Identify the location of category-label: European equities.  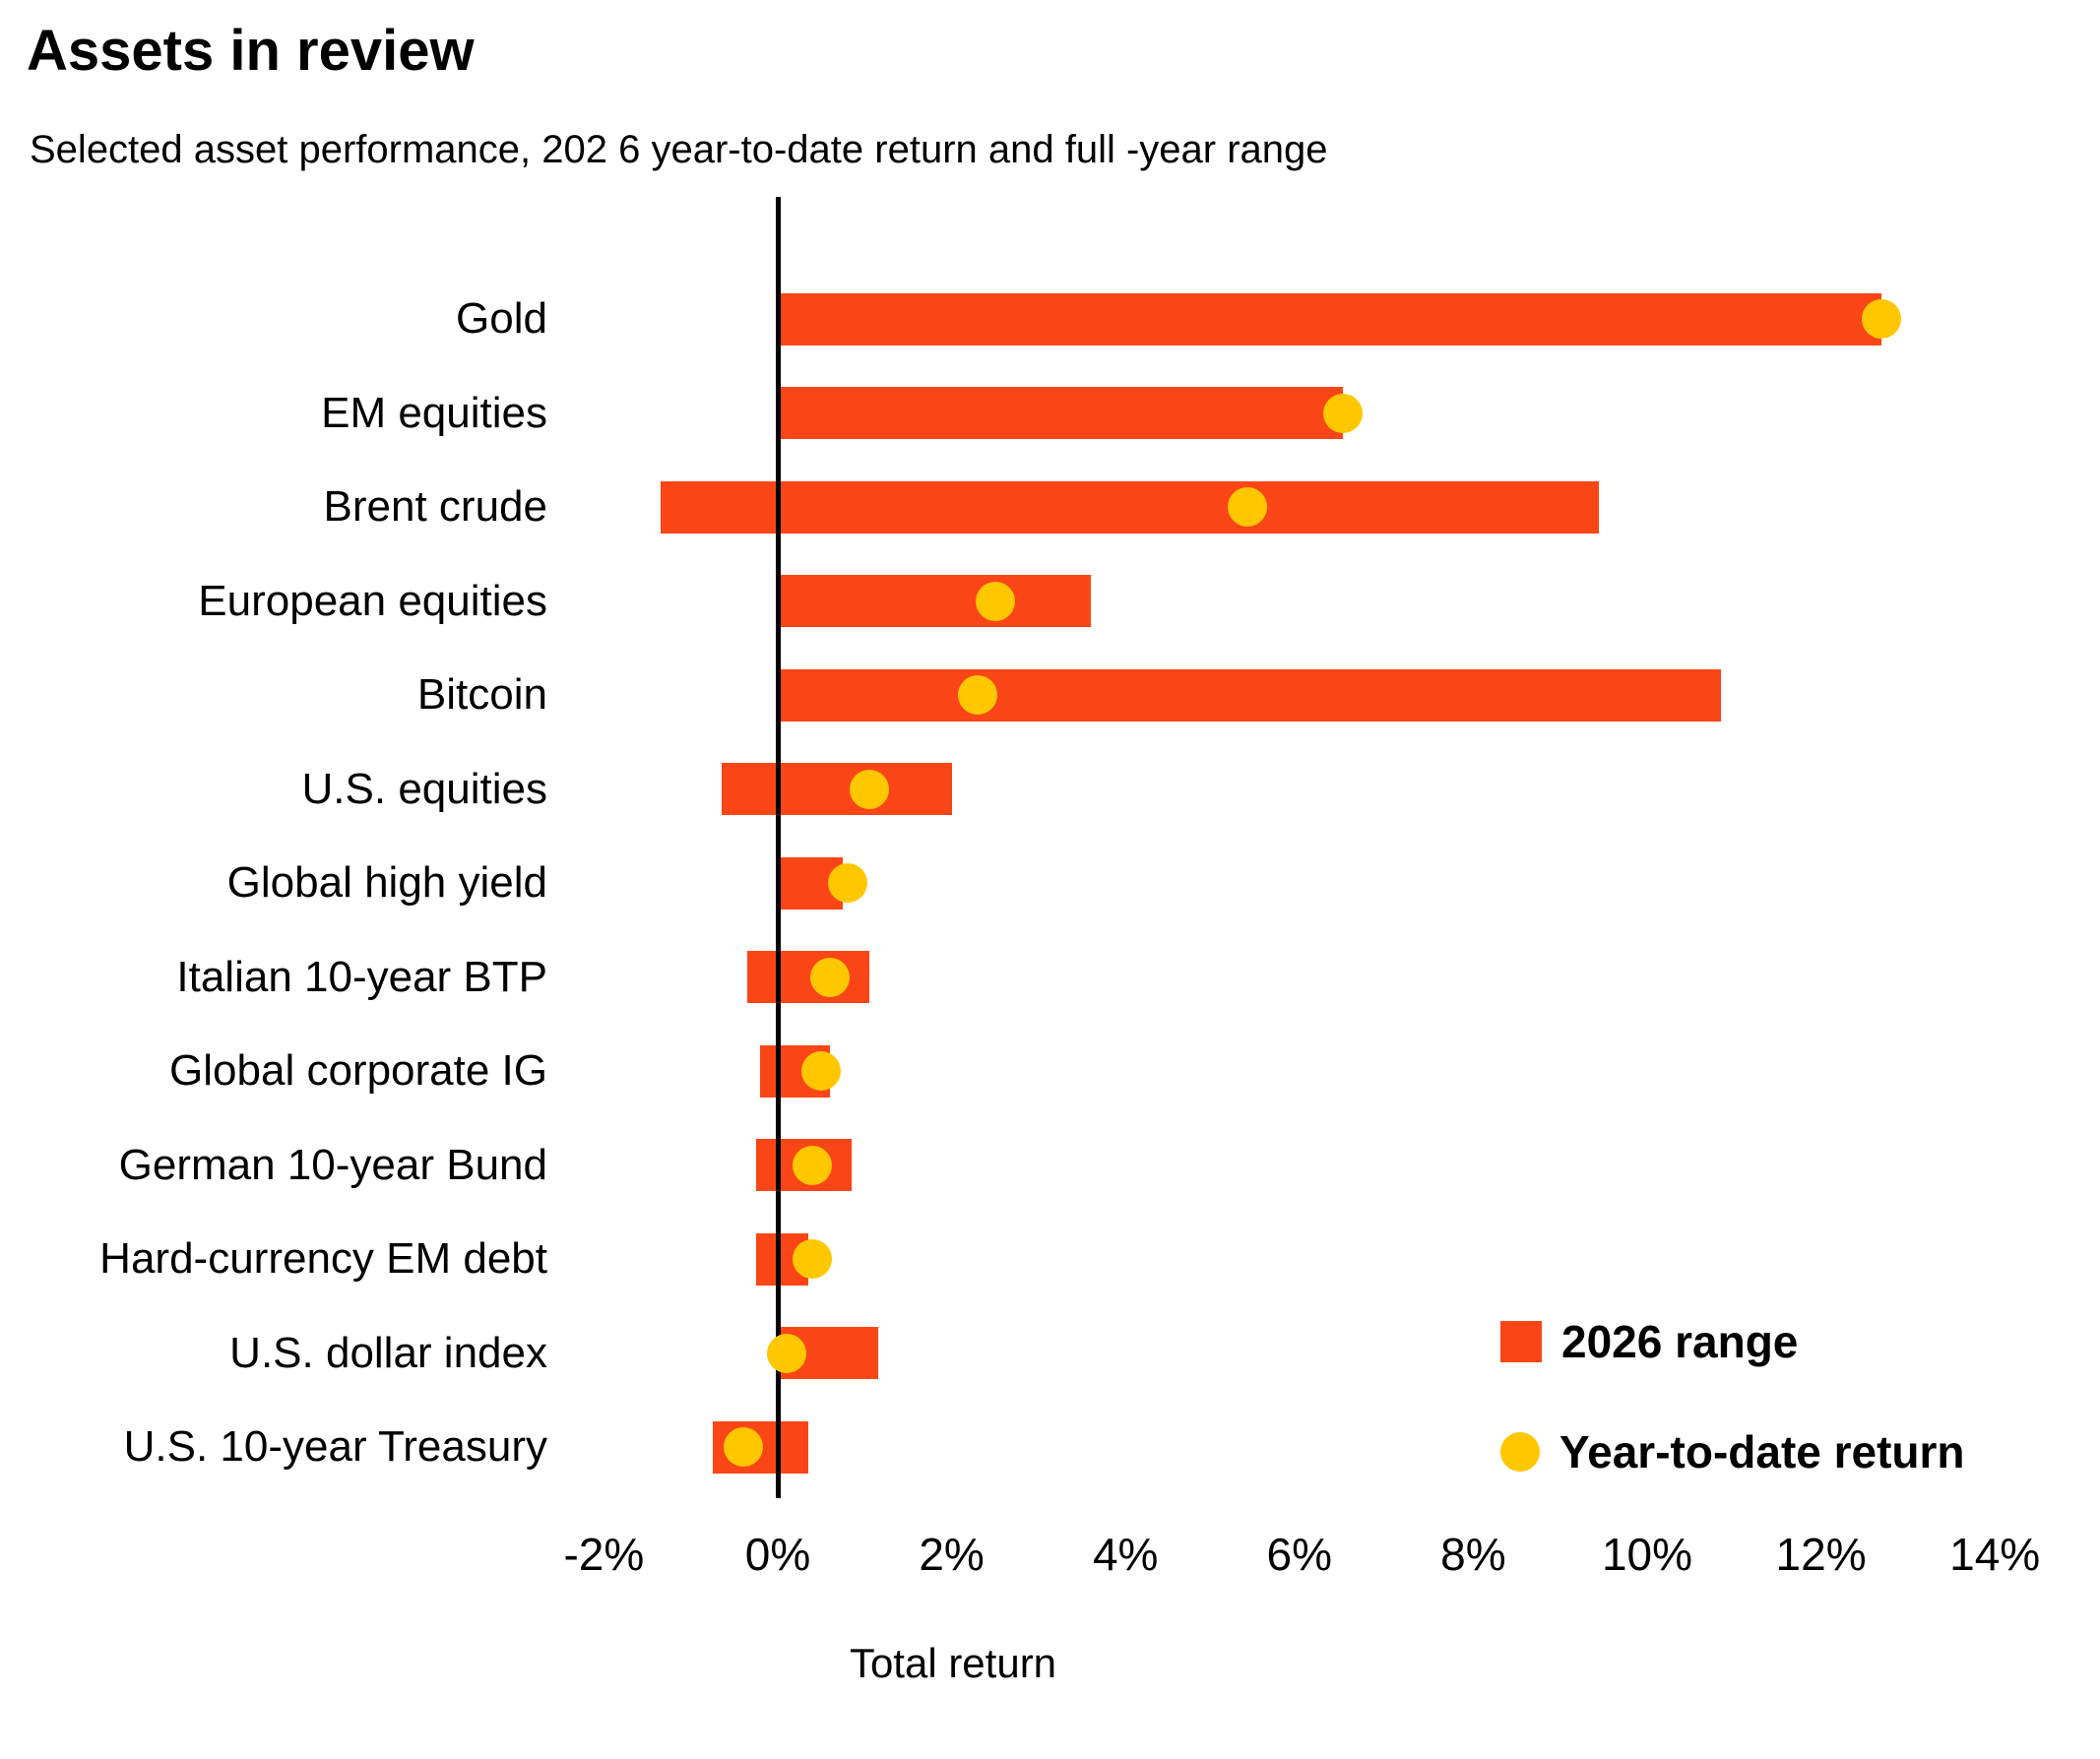
(373, 600).